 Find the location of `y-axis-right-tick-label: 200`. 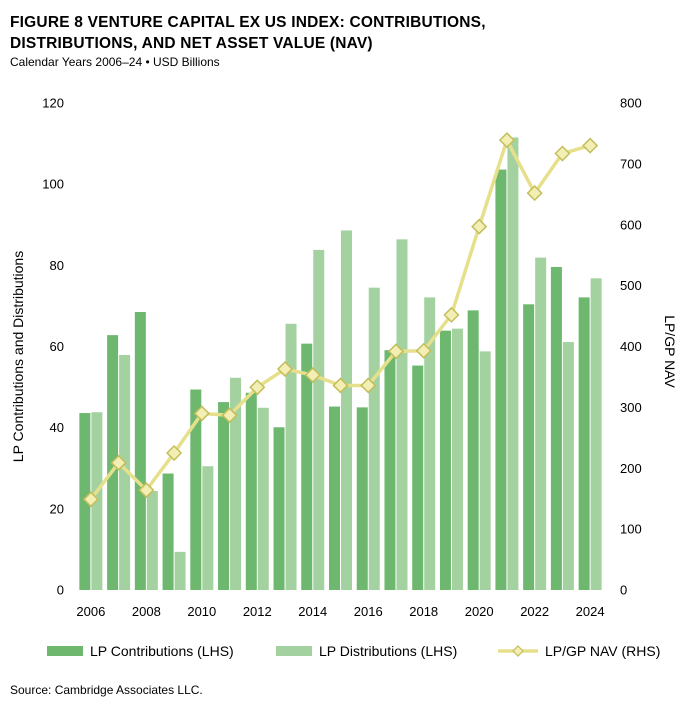

y-axis-right-tick-label: 200 is located at coordinates (631, 468).